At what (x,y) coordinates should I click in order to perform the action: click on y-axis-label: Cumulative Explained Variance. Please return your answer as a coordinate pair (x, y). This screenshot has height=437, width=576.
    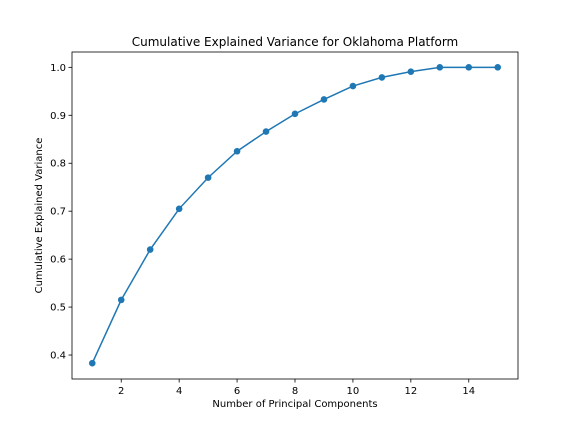
    Looking at the image, I should click on (39, 216).